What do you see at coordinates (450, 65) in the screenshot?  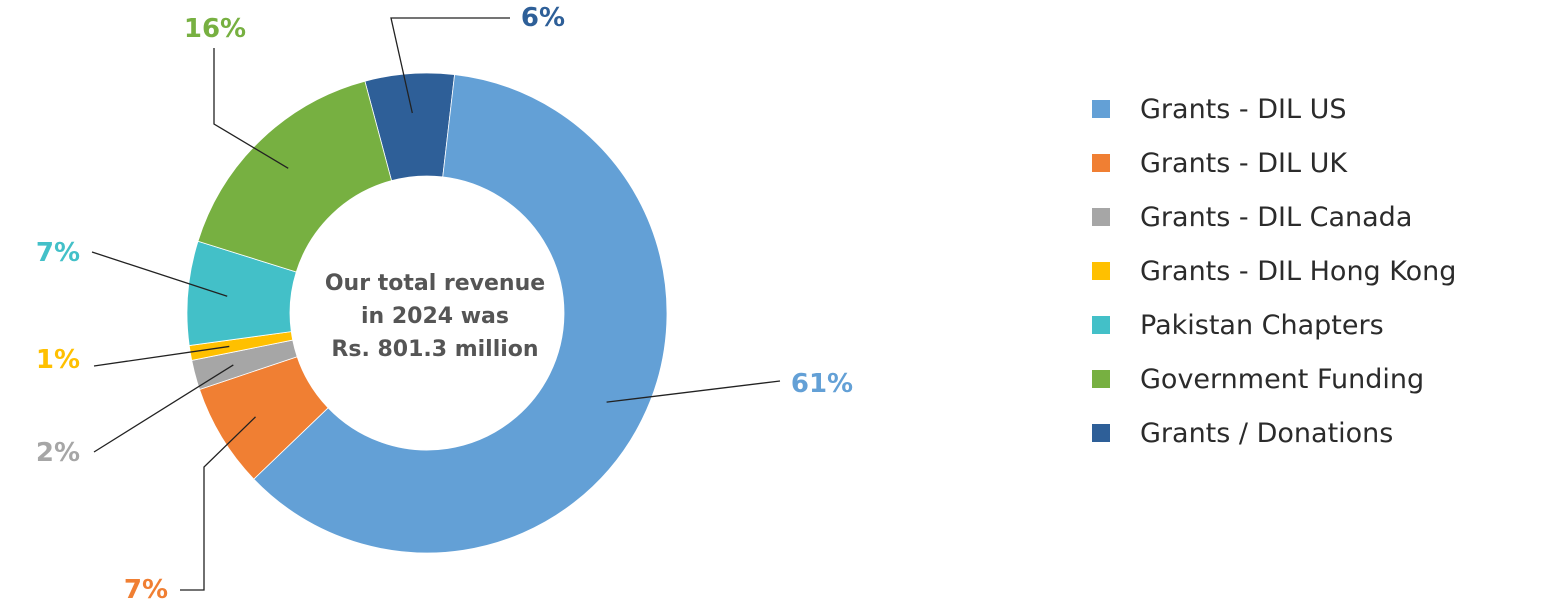 I see `leader-line-grants-donations` at bounding box center [450, 65].